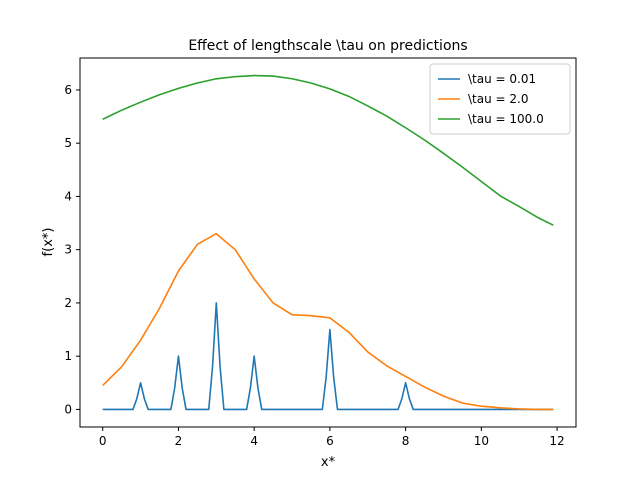 This screenshot has width=640, height=484. I want to click on x-axis: 0 2 4 6 8 10 12, so click(332, 437).